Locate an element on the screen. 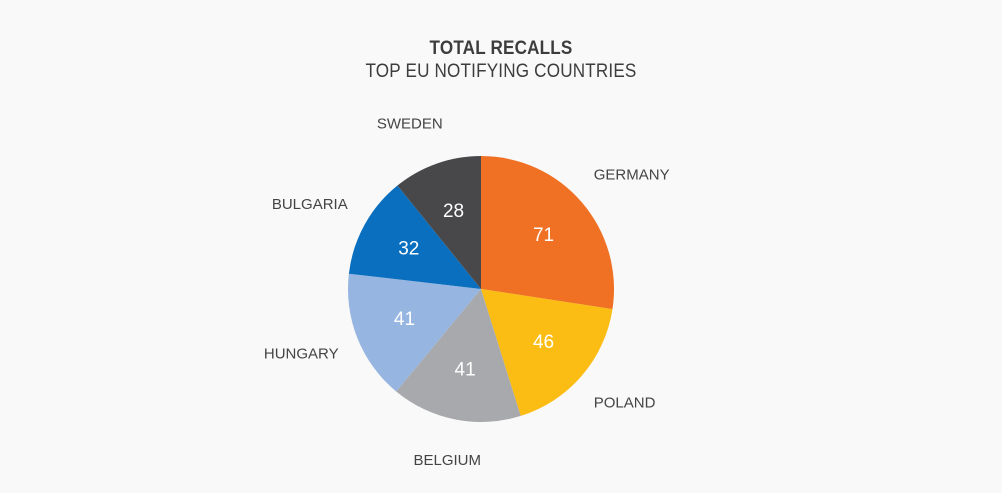 The height and width of the screenshot is (493, 1002). pie-slice-poland is located at coordinates (547, 352).